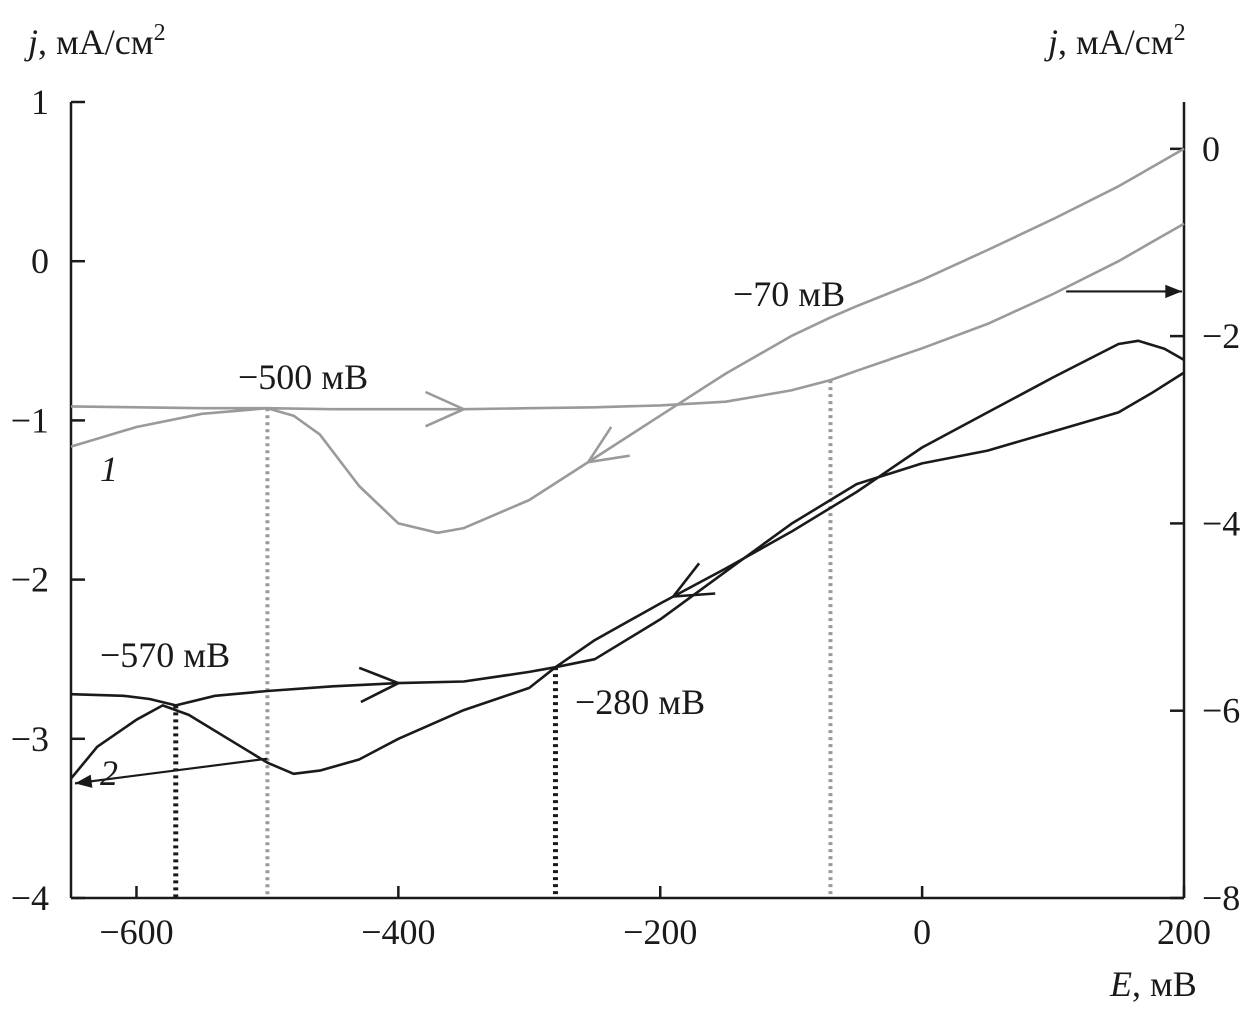  I want to click on series-1-reverse-arrow, so click(607, 445).